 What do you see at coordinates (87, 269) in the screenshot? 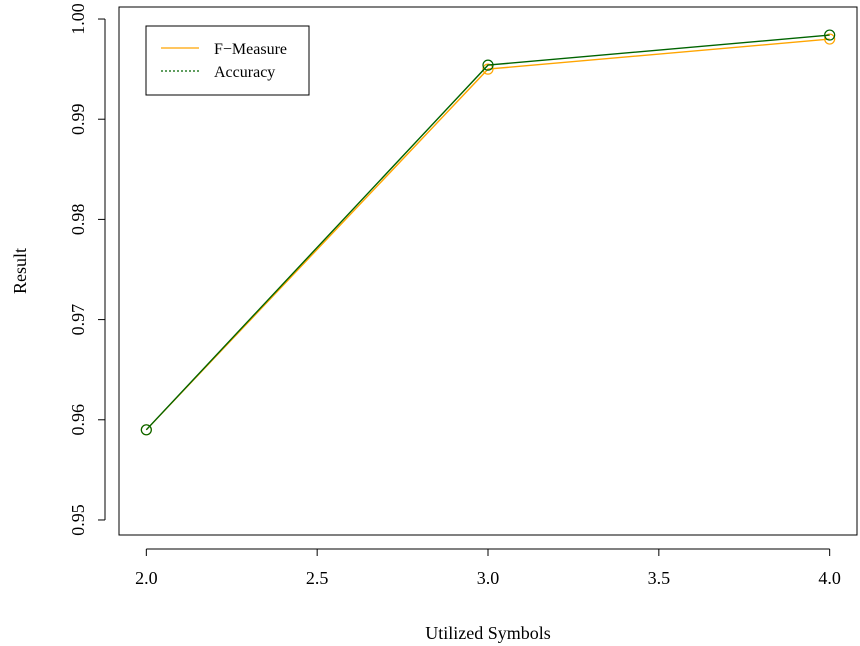
I see `y-axis: 0.95 0.96 0.97 0.98 0.99 1.00` at bounding box center [87, 269].